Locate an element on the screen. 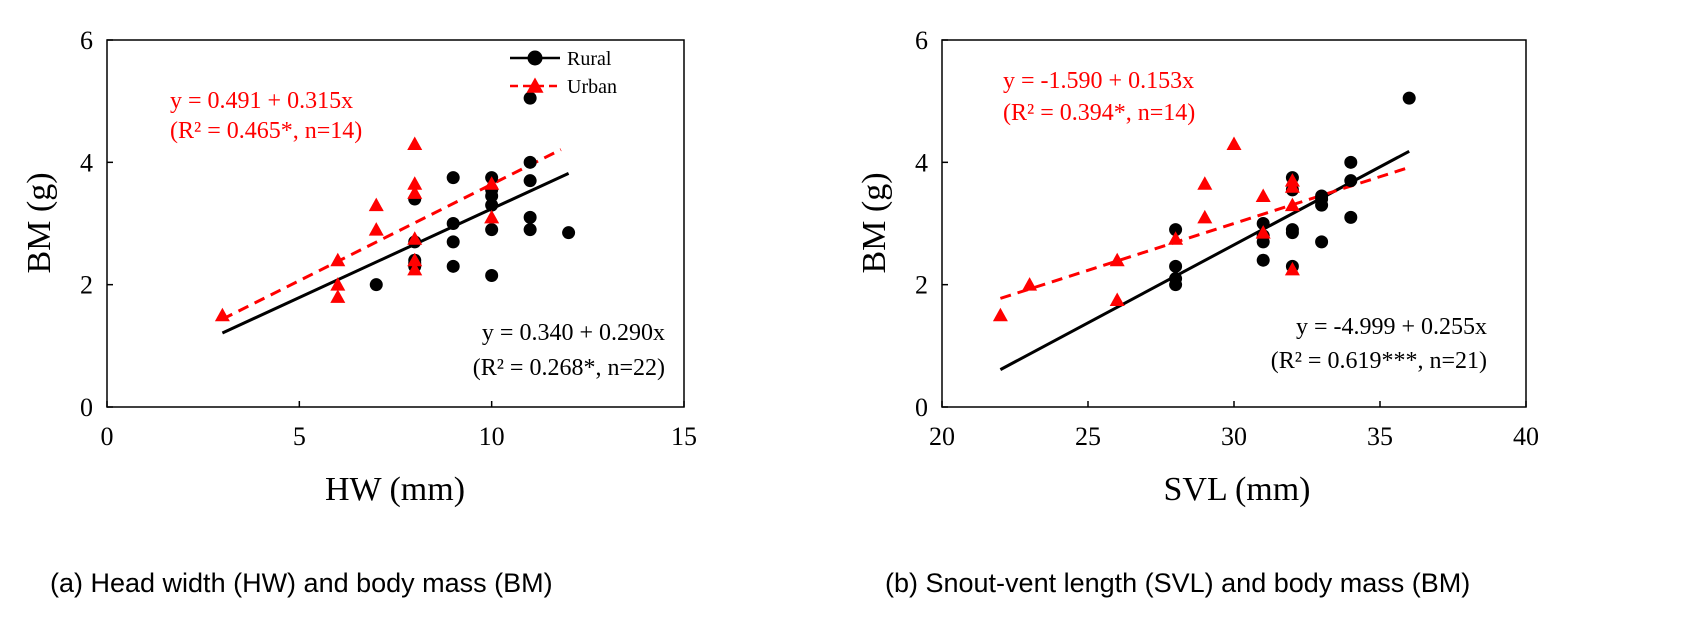 This screenshot has width=1702, height=625. legend-marker-rural is located at coordinates (535, 58).